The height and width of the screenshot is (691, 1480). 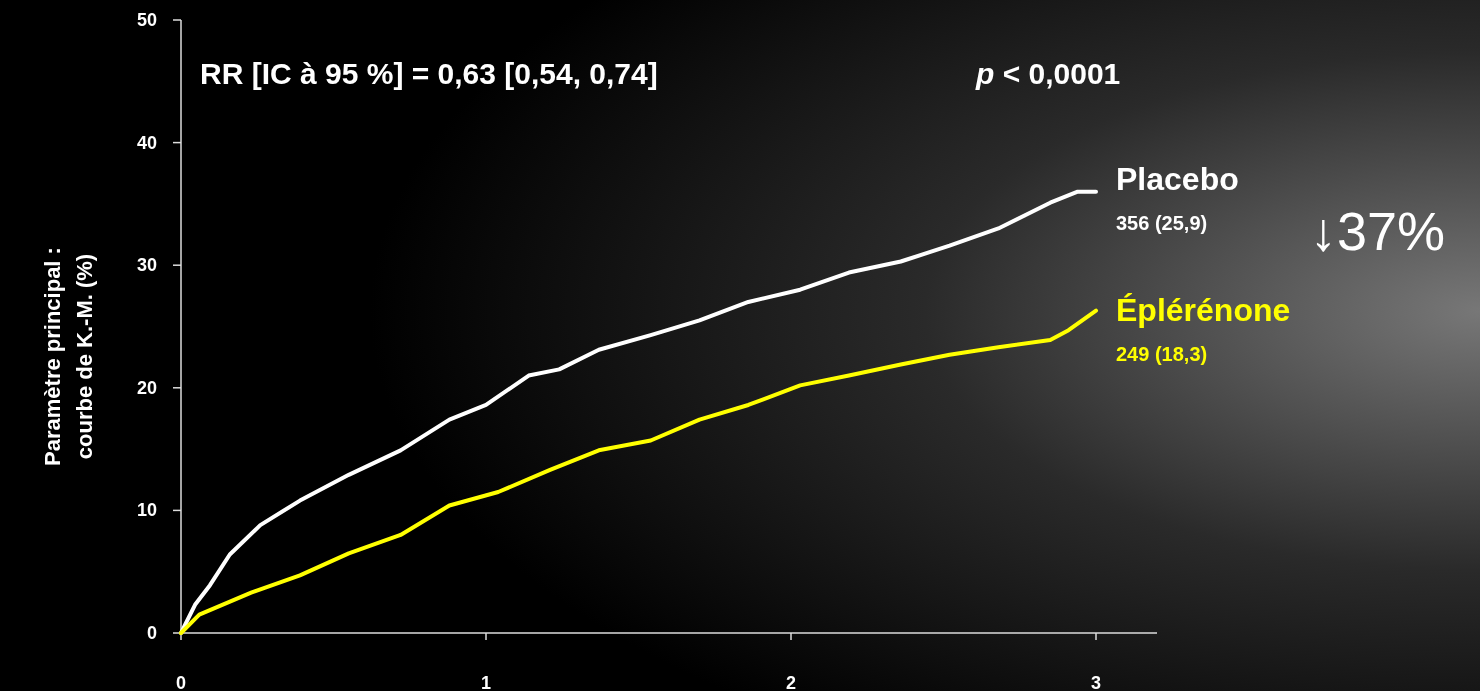 What do you see at coordinates (1177, 178) in the screenshot?
I see `series-label: Placebo` at bounding box center [1177, 178].